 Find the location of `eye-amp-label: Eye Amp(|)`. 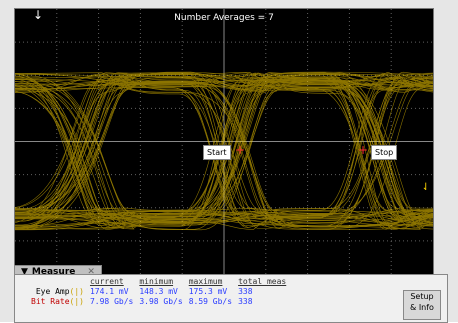

eye-amp-label: Eye Amp(|) is located at coordinates (60, 292).